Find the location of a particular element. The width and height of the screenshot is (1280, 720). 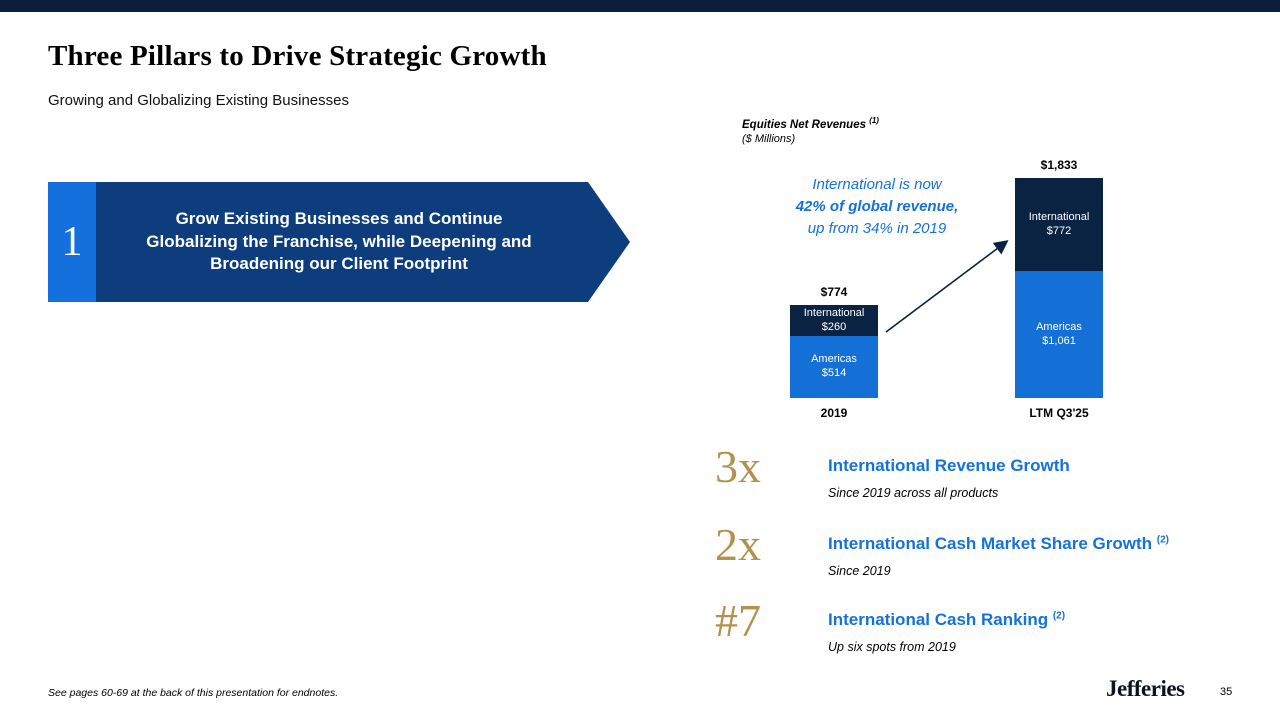

stat-title-text: International Cash Ranking is located at coordinates (938, 619).